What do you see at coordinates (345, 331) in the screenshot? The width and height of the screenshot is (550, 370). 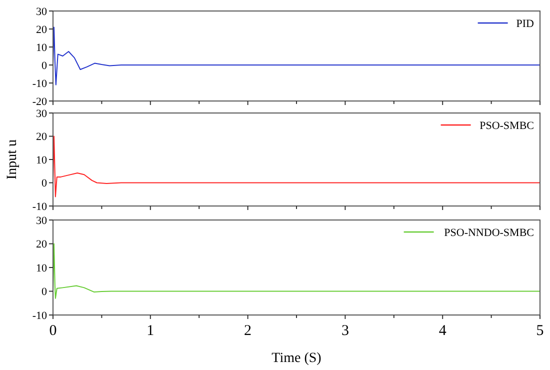 I see `x-tick-label: 3` at bounding box center [345, 331].